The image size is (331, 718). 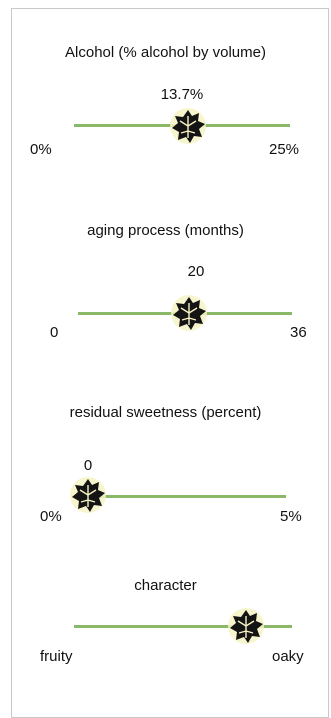 I want to click on slider-max-label: 5%, so click(x=291, y=516).